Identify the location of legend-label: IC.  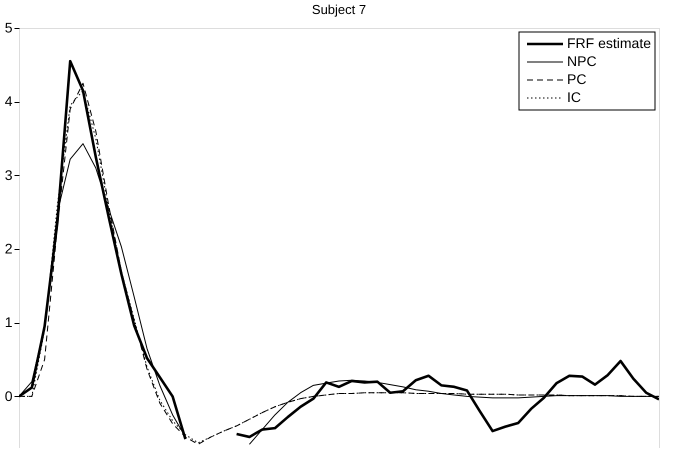
(574, 97).